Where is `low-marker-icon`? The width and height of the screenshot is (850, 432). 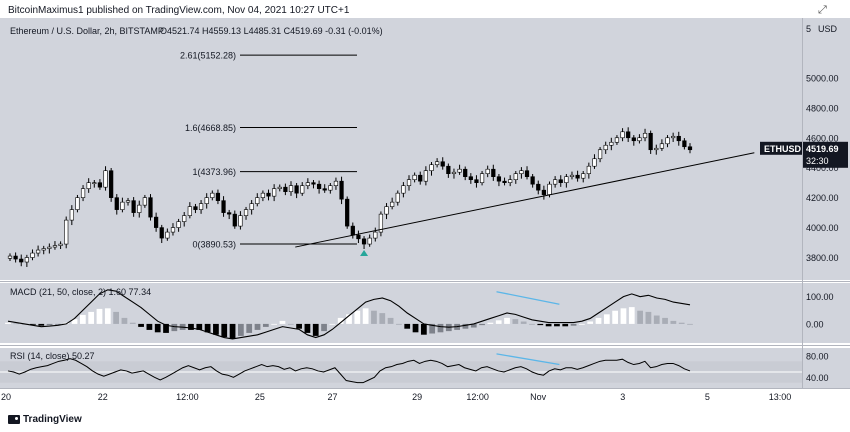 low-marker-icon is located at coordinates (364, 252).